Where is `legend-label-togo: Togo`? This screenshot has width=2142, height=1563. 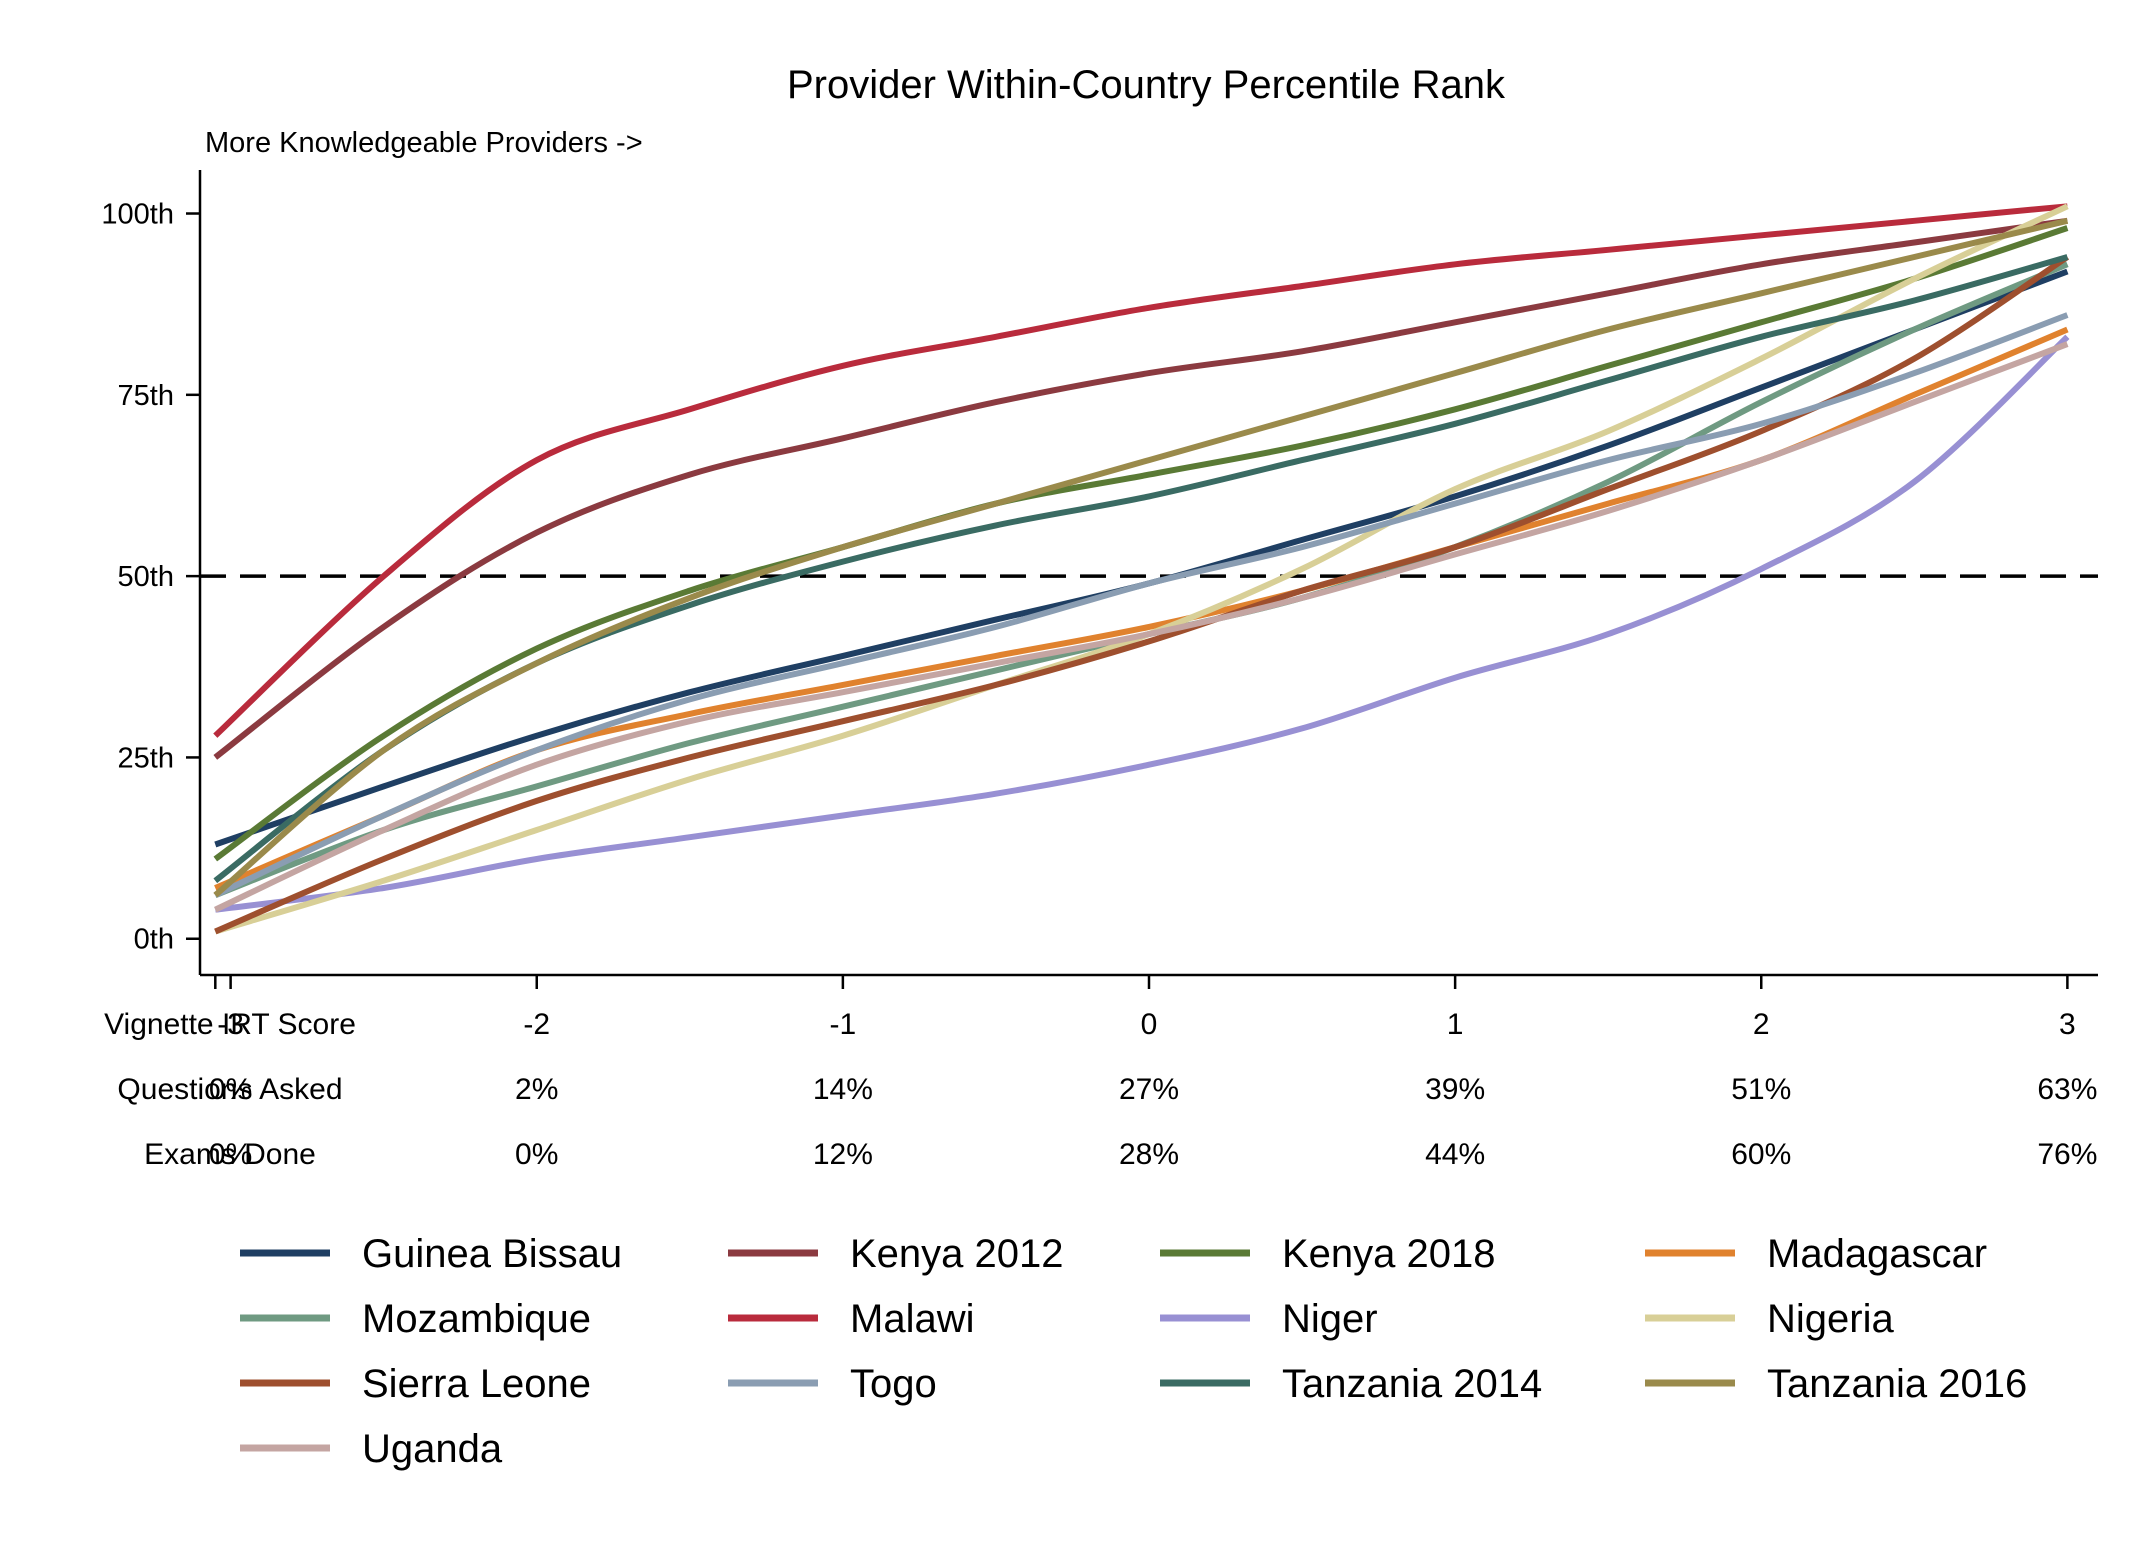 legend-label-togo: Togo is located at coordinates (893, 1384).